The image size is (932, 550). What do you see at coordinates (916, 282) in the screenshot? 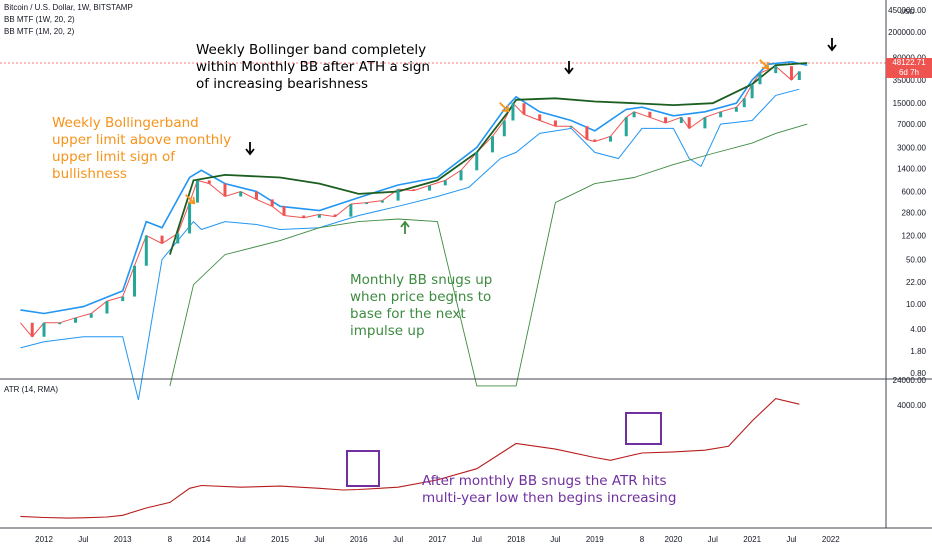
I see `price-tick-label: 22.00` at bounding box center [916, 282].